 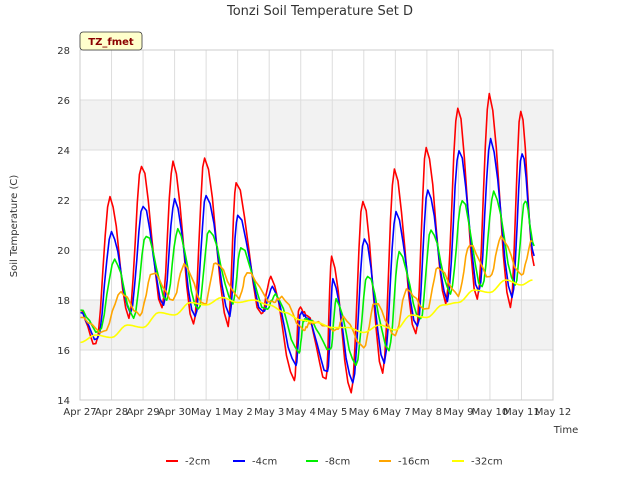 I want to click on y-tick-label: 18, so click(x=63, y=301).